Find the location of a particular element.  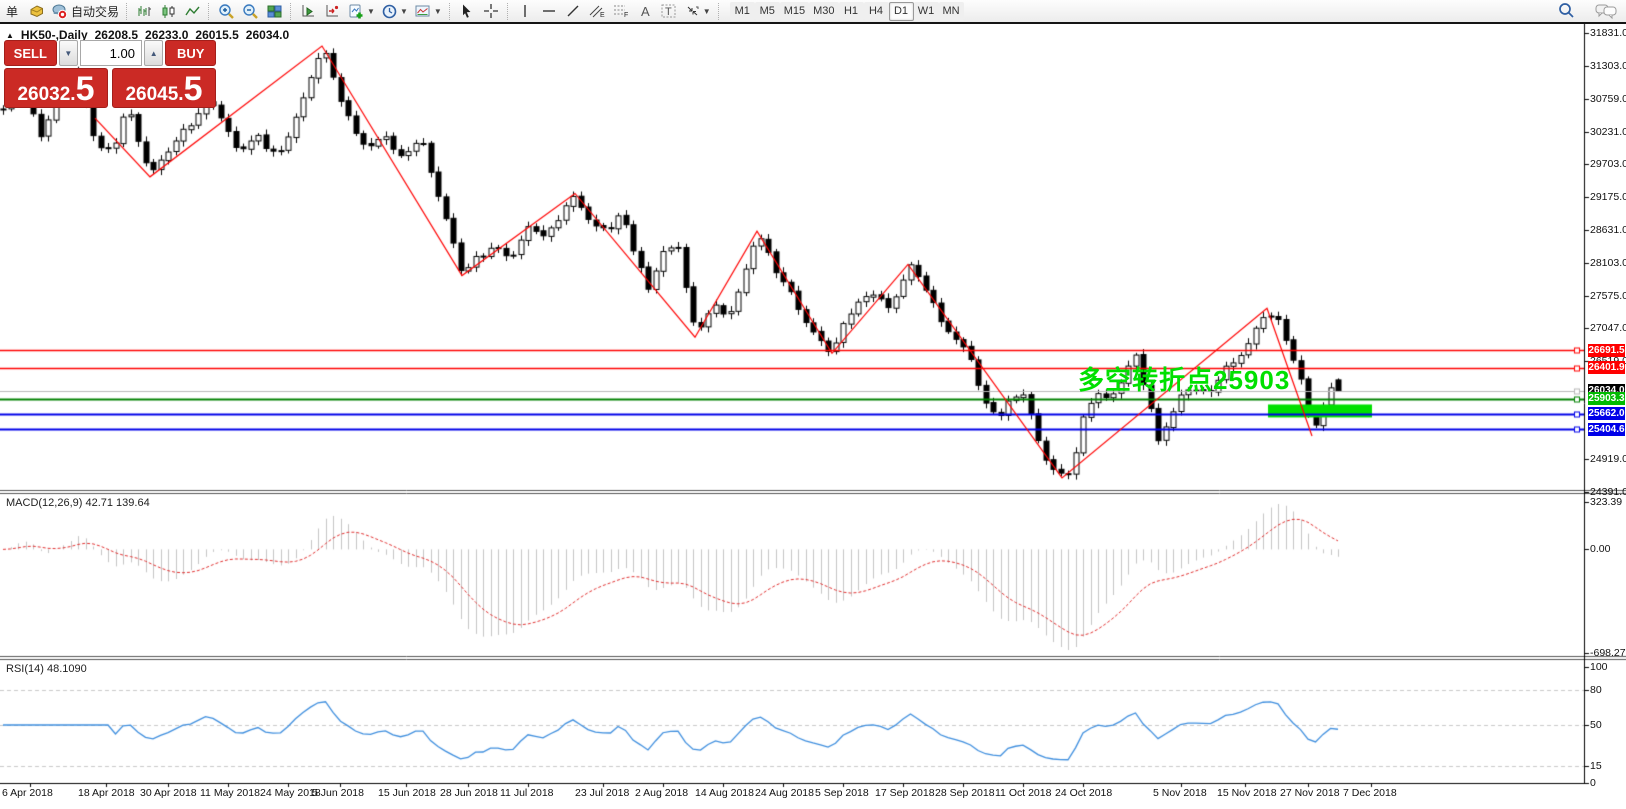

price-axis-tick: 27047.0 is located at coordinates (1608, 328).